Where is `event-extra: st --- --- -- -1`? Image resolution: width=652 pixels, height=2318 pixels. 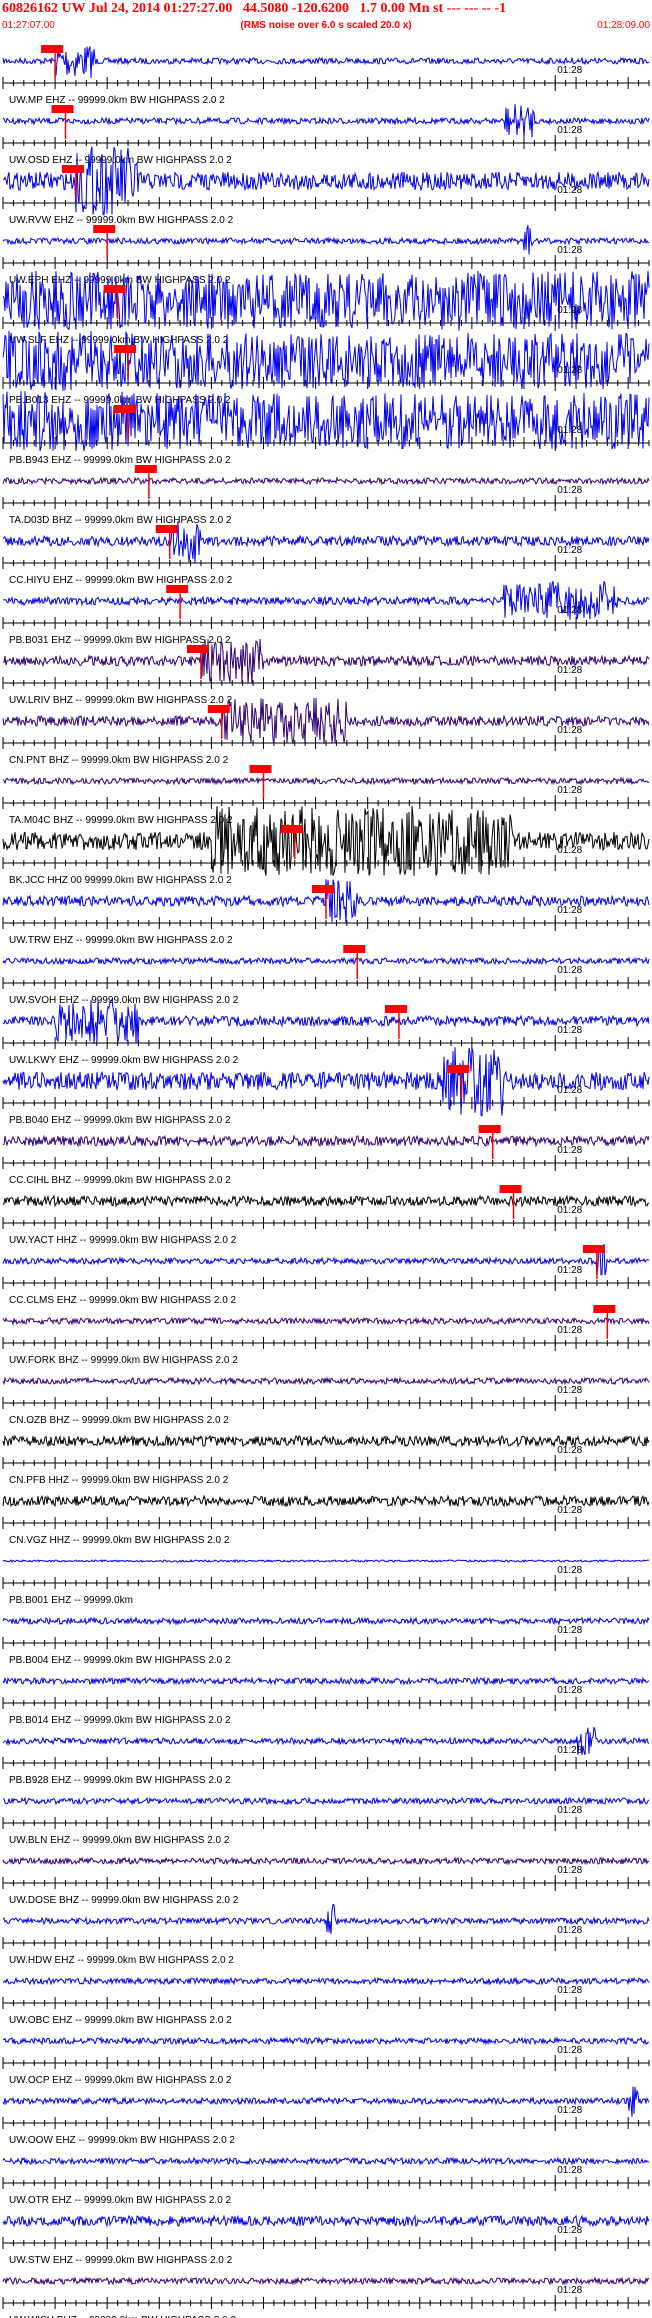
event-extra: st --- --- -- -1 is located at coordinates (470, 8).